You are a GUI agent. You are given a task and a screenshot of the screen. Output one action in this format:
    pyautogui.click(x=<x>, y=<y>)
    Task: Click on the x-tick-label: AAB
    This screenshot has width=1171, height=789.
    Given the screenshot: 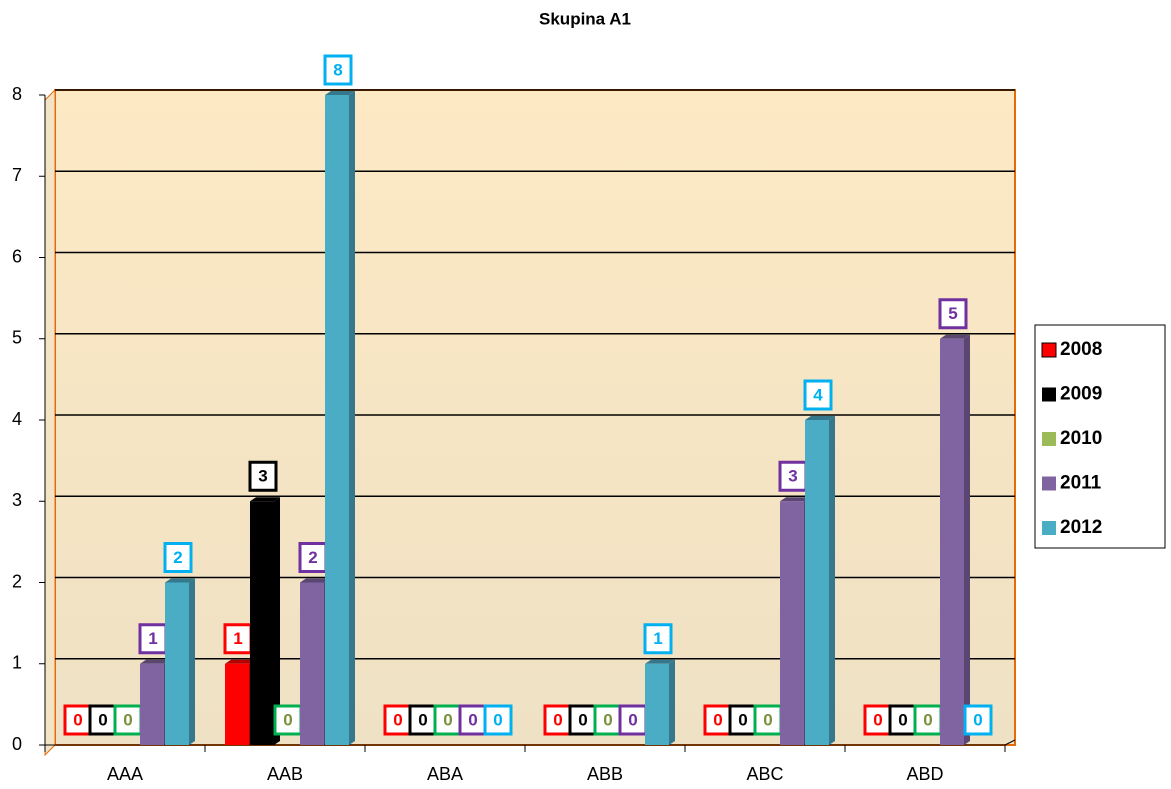 What is the action you would take?
    pyautogui.click(x=285, y=774)
    